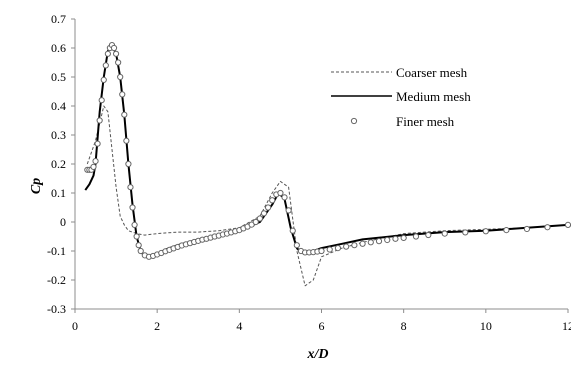 The width and height of the screenshot is (571, 368). What do you see at coordinates (36, 186) in the screenshot?
I see `y-axis-title: Cp` at bounding box center [36, 186].